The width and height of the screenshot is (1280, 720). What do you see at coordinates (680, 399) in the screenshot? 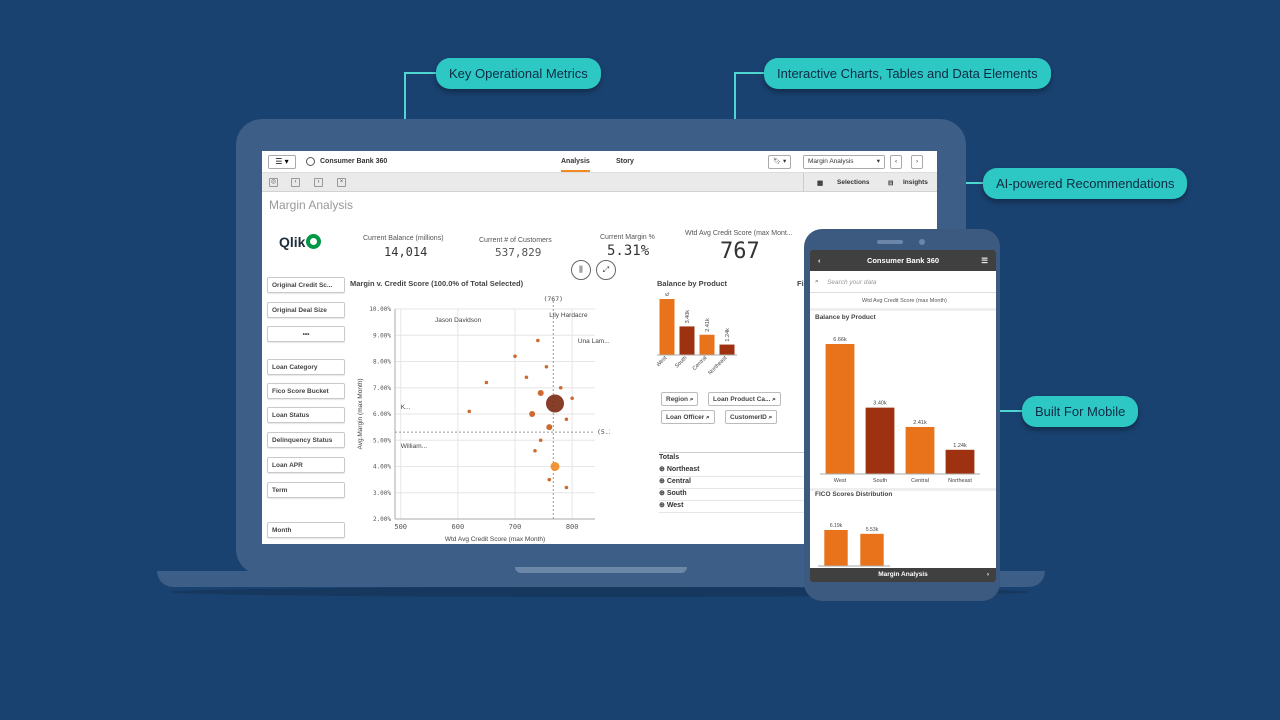
I see `region-search-chip: Region ⌕` at bounding box center [680, 399].